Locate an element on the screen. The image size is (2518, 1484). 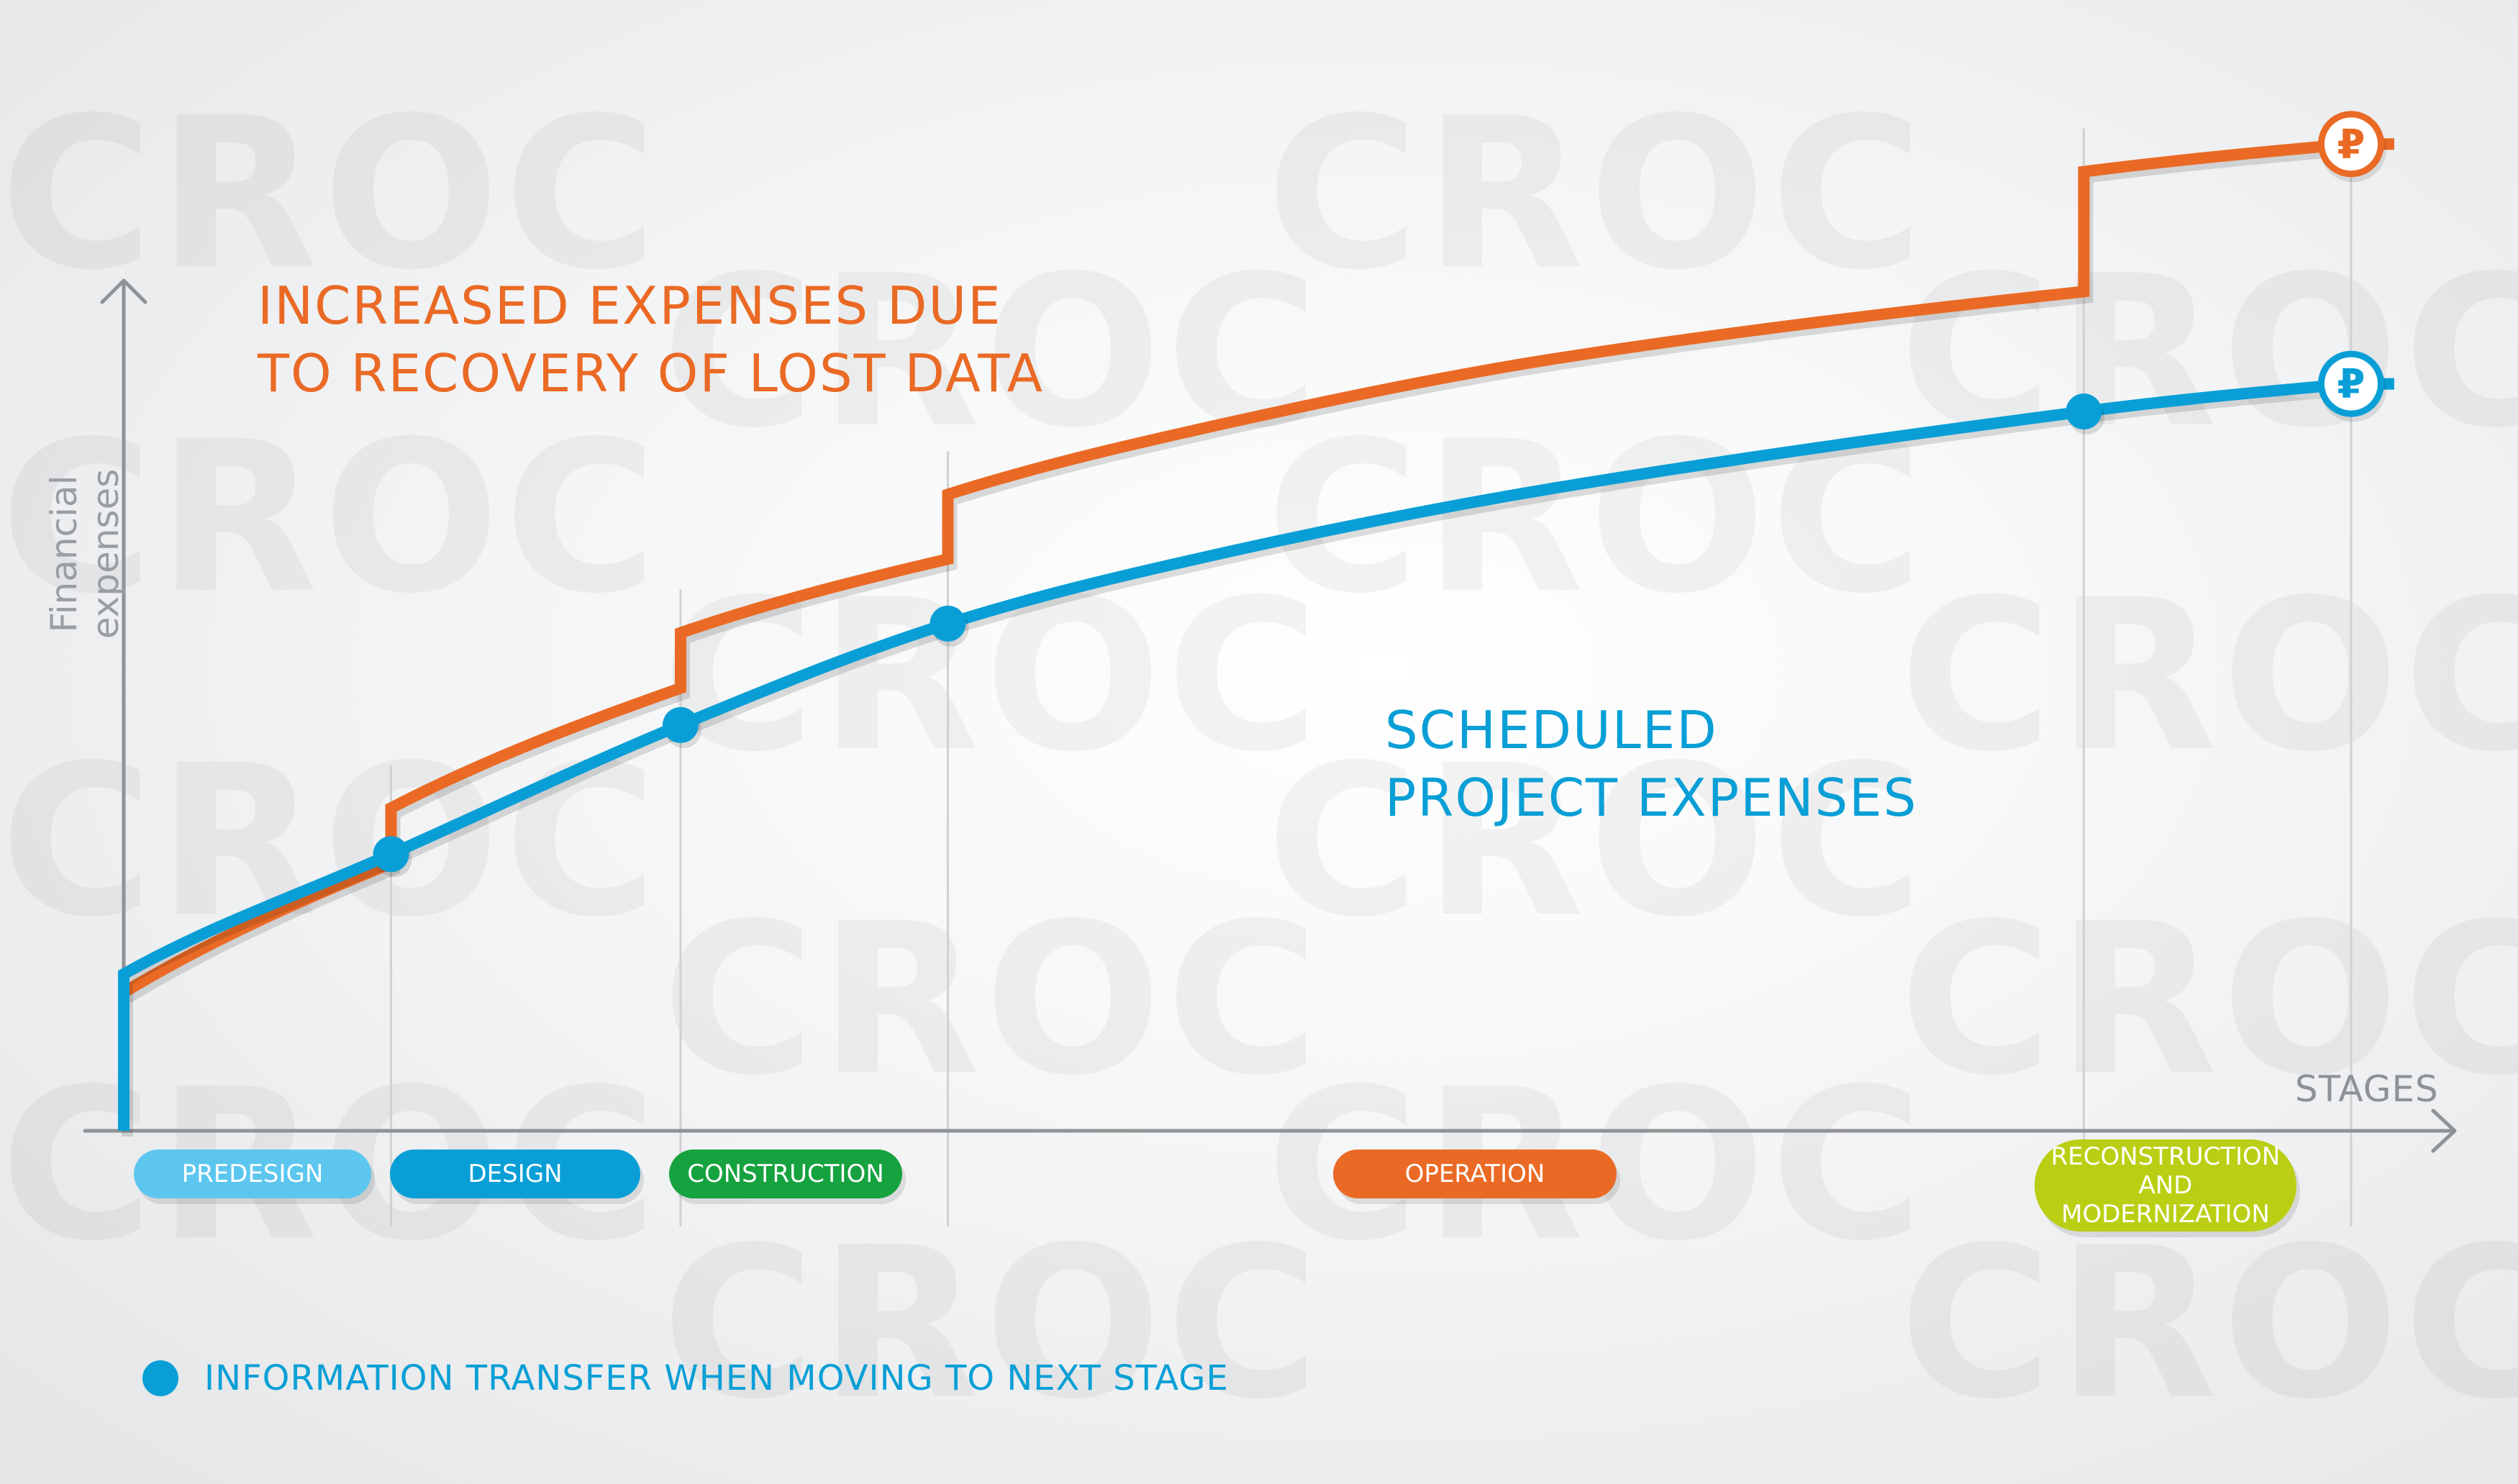
stage-badge: RECONSTRUCTION AND MODERNIZATION is located at coordinates (2165, 1186).